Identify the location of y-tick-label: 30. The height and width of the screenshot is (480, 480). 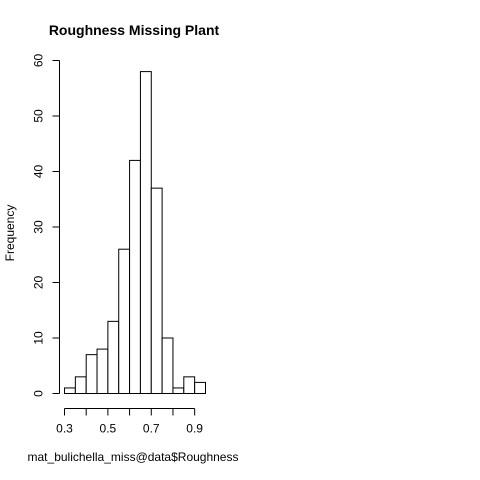
(39, 227).